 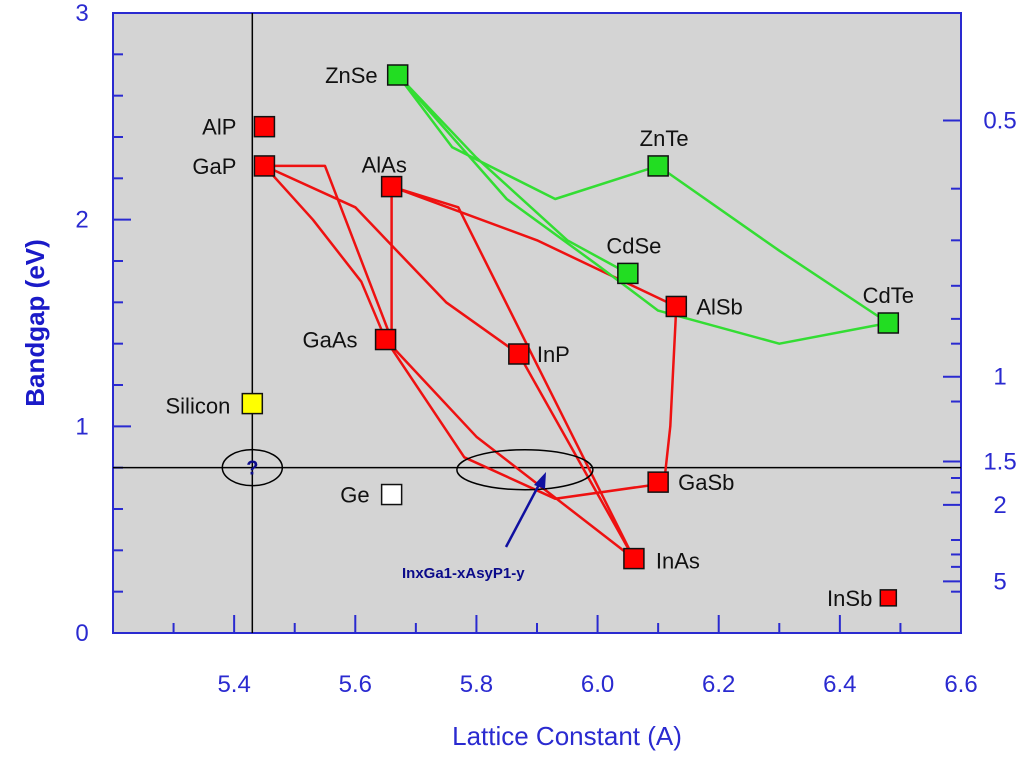 I want to click on point-inp, so click(x=519, y=354).